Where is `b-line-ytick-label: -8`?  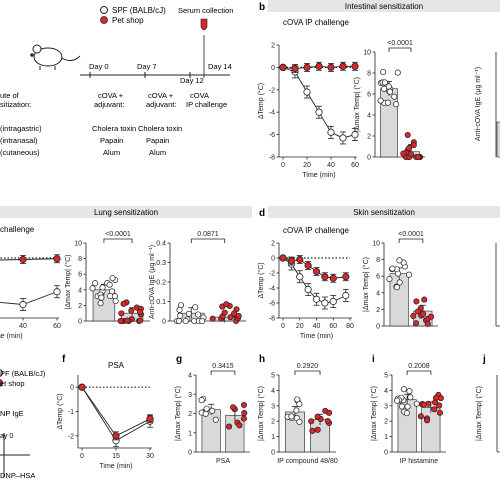 b-line-ytick-label: -8 is located at coordinates (272, 158).